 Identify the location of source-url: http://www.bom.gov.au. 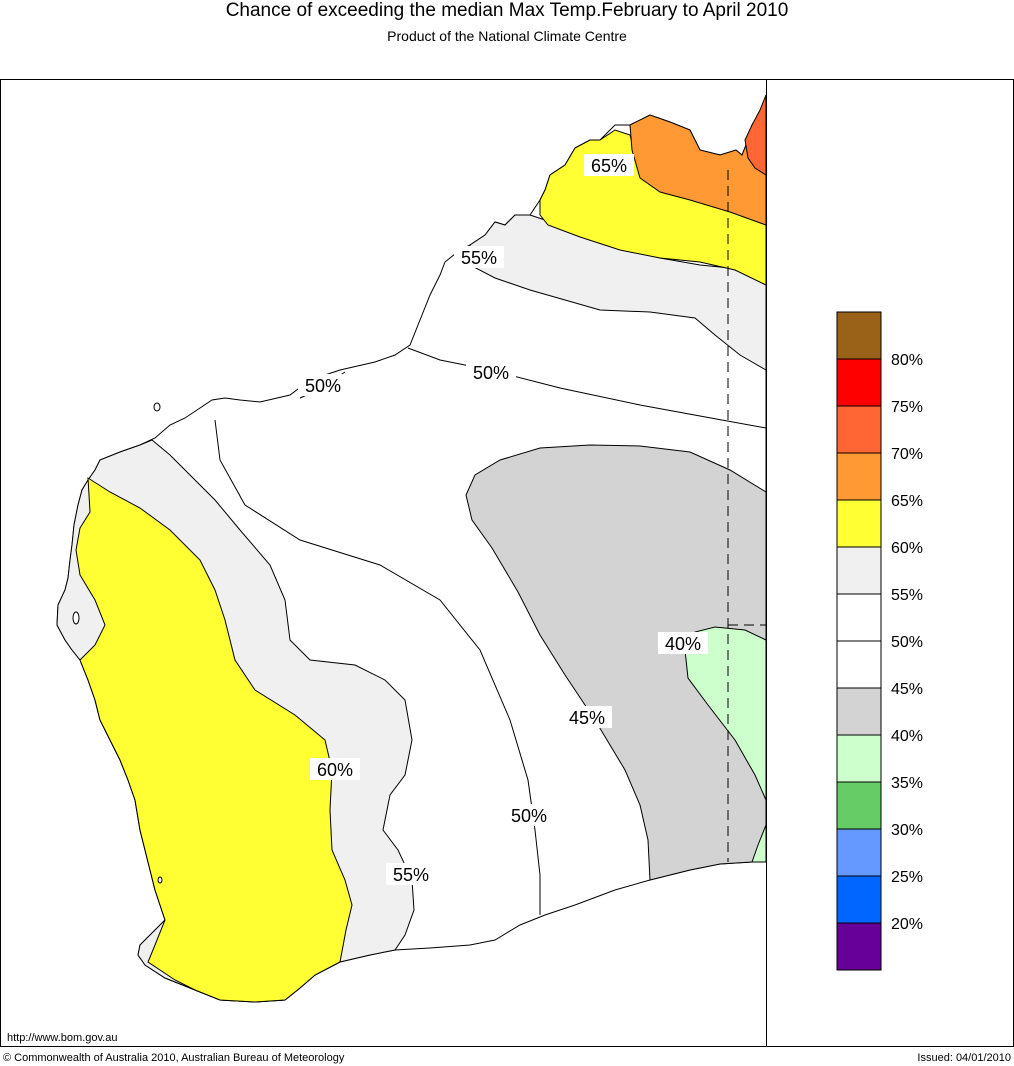
(62, 1038).